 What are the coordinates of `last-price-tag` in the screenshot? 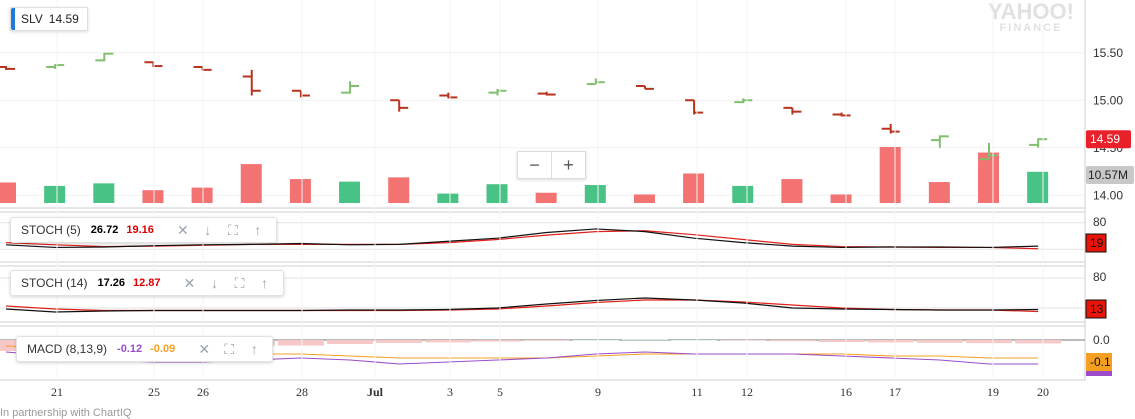 It's located at (1108, 139).